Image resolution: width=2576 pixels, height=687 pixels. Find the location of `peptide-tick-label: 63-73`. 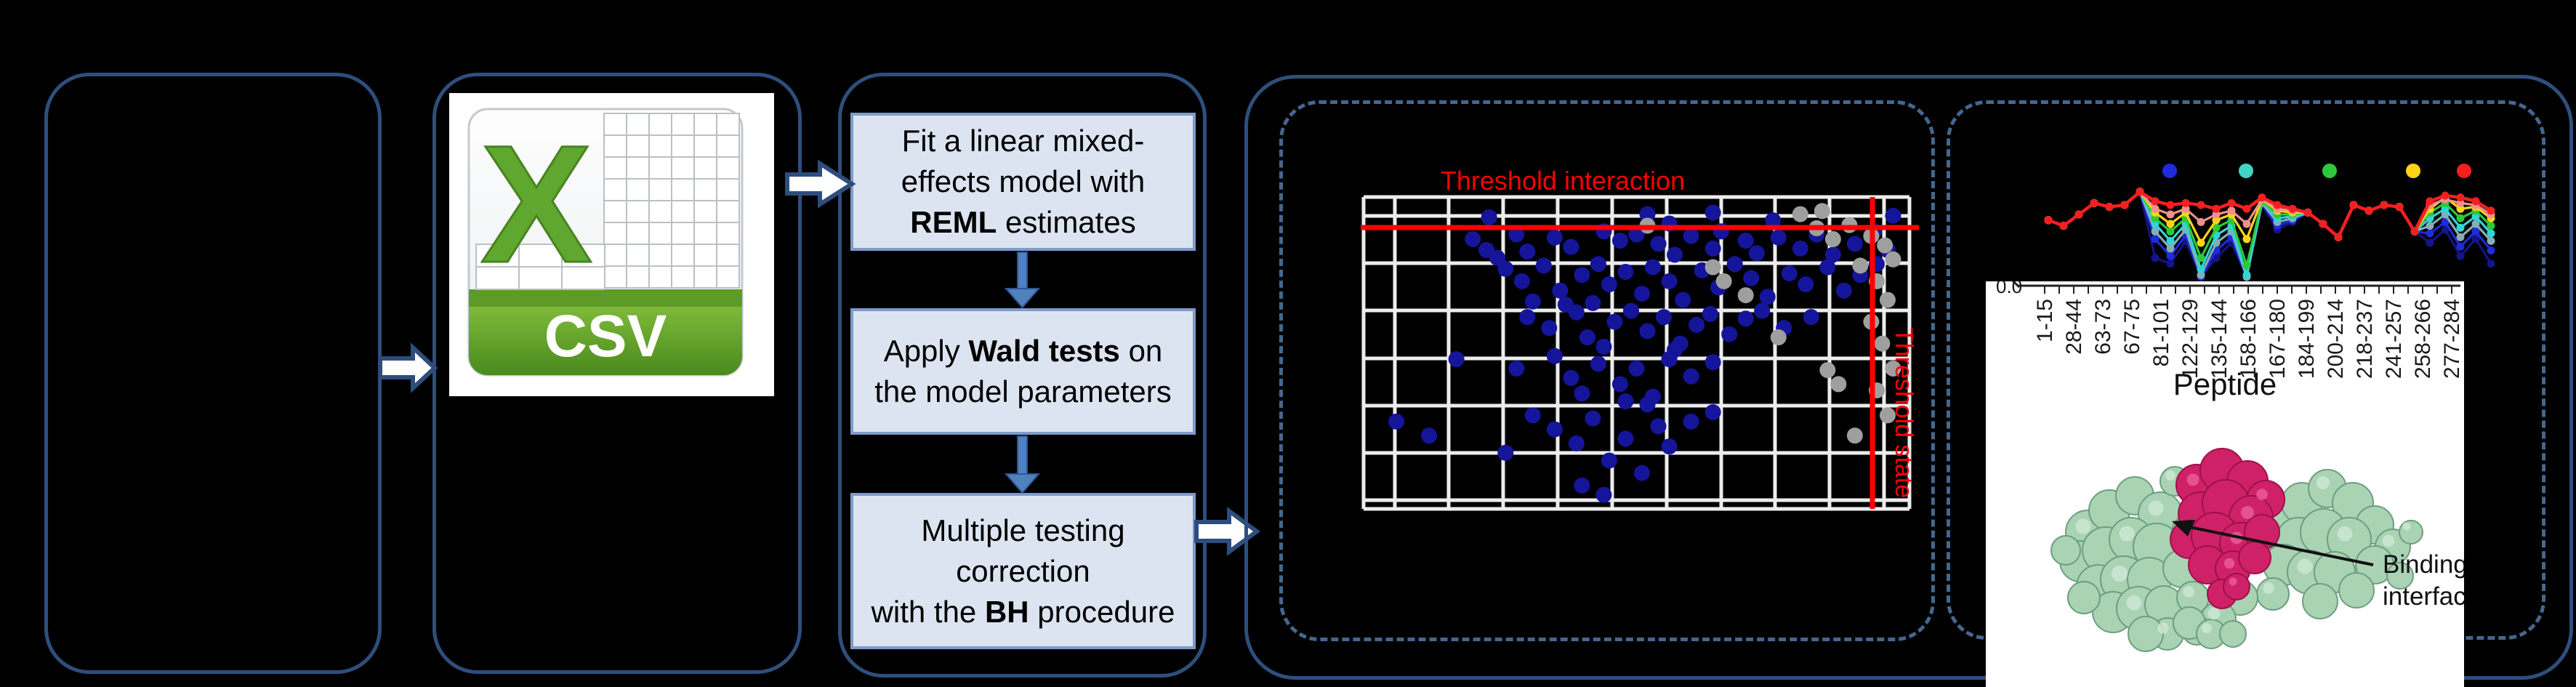

peptide-tick-label: 63-73 is located at coordinates (2103, 327).